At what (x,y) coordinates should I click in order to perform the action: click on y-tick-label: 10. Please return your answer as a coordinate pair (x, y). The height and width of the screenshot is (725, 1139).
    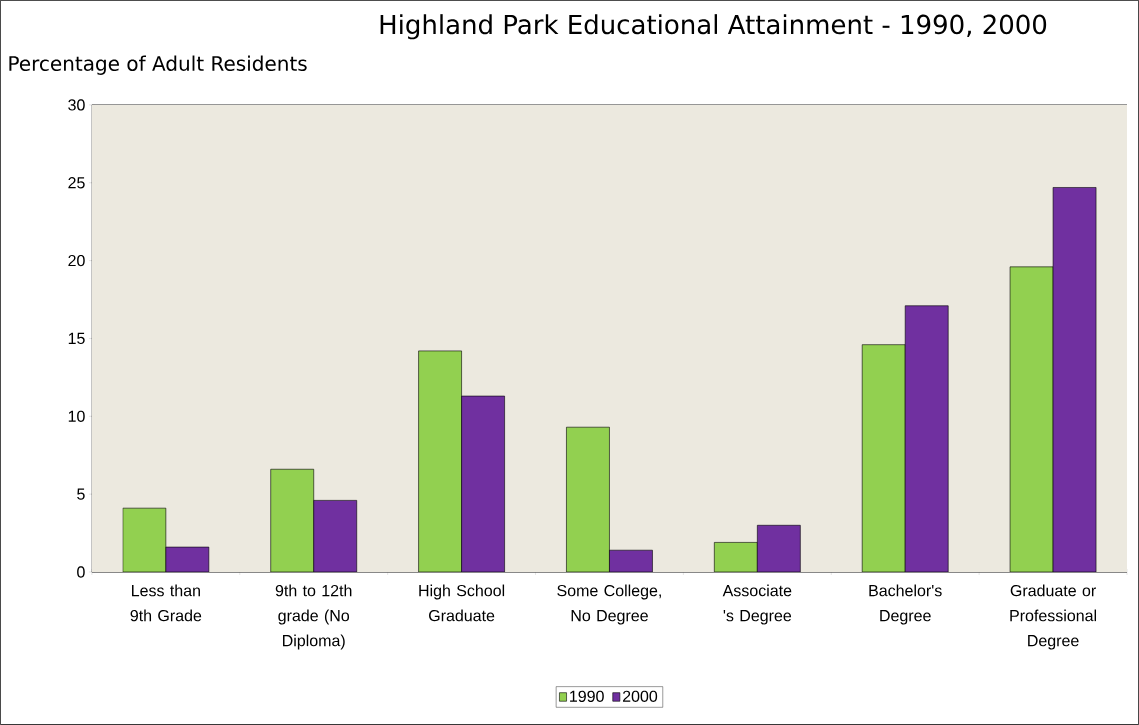
    Looking at the image, I should click on (76, 416).